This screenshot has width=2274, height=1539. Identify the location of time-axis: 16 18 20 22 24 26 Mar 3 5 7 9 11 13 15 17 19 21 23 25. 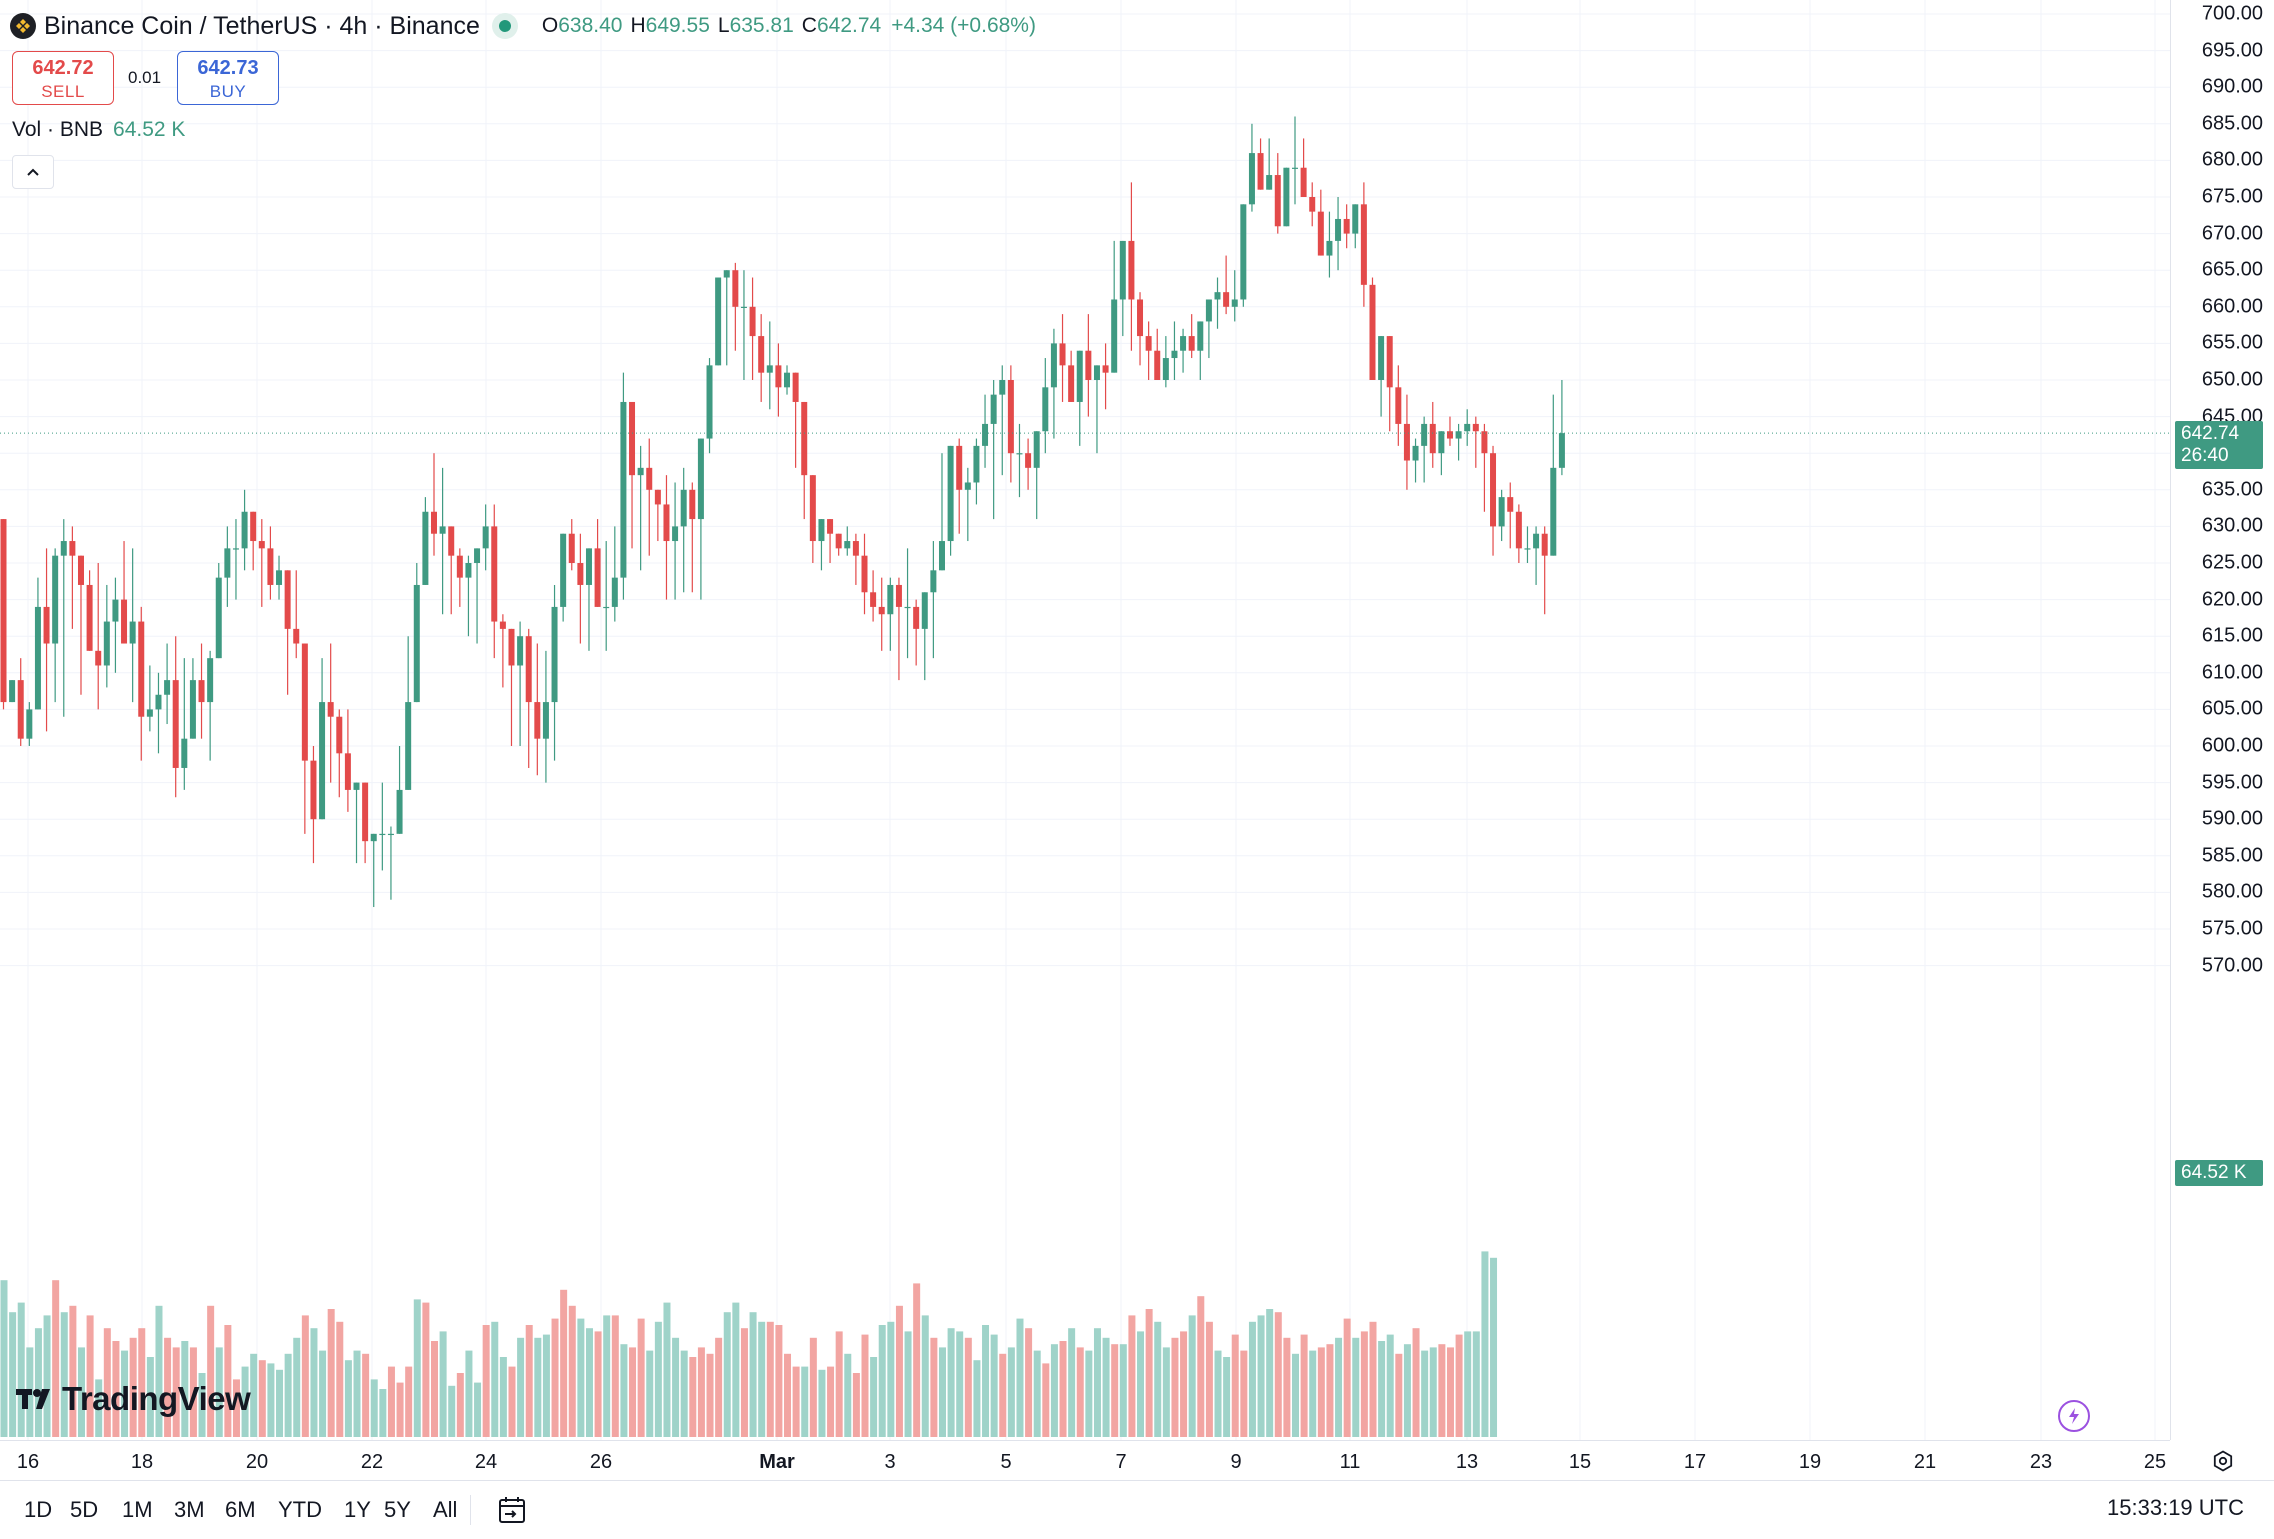
(1085, 1460).